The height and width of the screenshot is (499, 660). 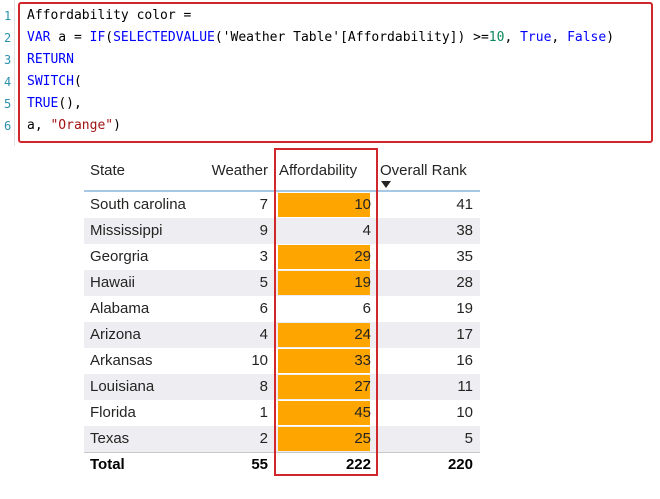 I want to click on cell-overall-rank: 17, so click(x=464, y=334).